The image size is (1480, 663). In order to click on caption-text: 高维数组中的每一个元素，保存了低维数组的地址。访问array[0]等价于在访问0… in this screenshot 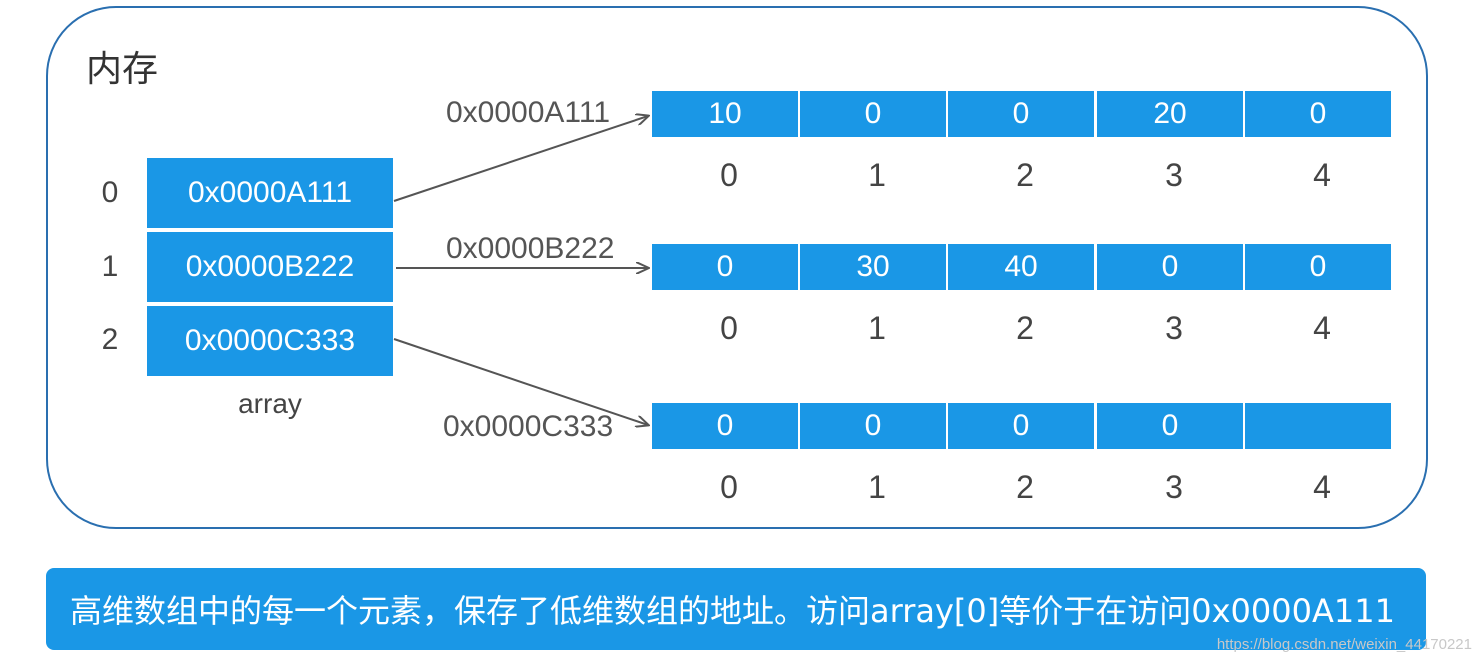, I will do `click(732, 611)`.